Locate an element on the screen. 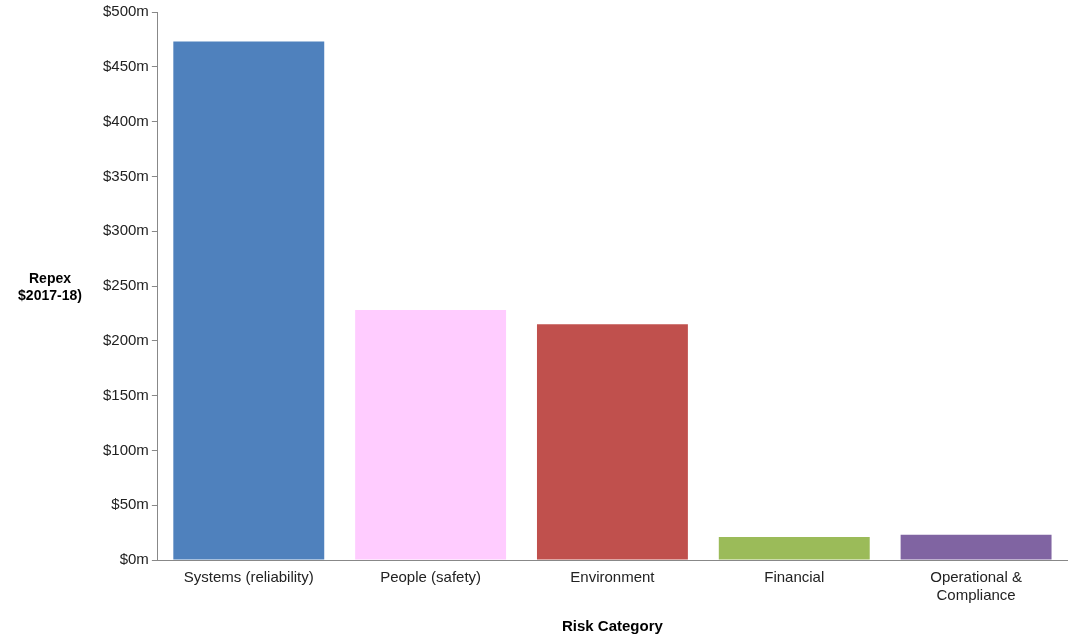 The image size is (1075, 644). x-axis-title: Risk Category is located at coordinates (612, 626).